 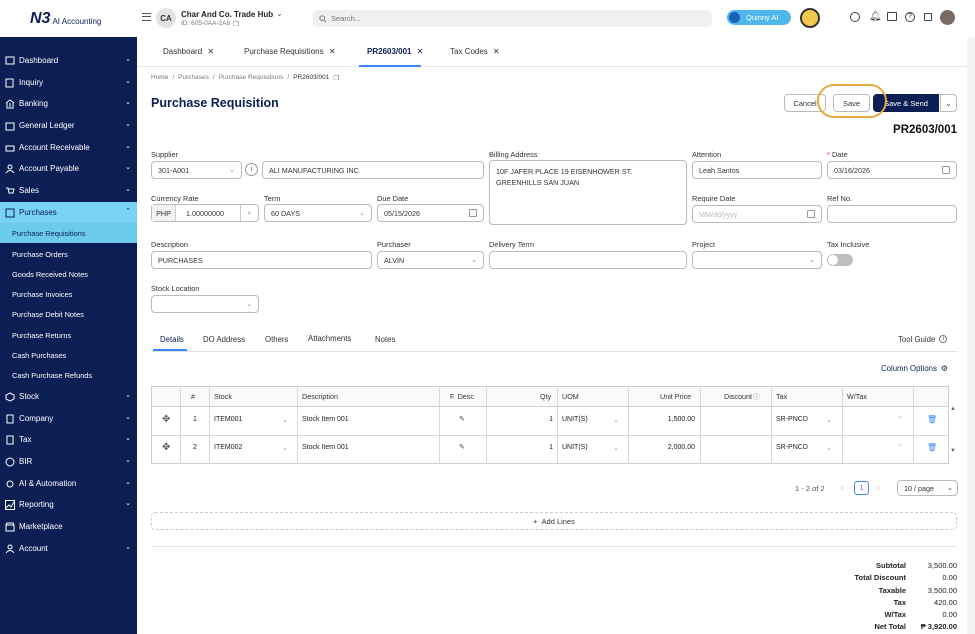 What do you see at coordinates (42, 294) in the screenshot?
I see `sidebar-sub-purchase-invoices: Purchase Invoices` at bounding box center [42, 294].